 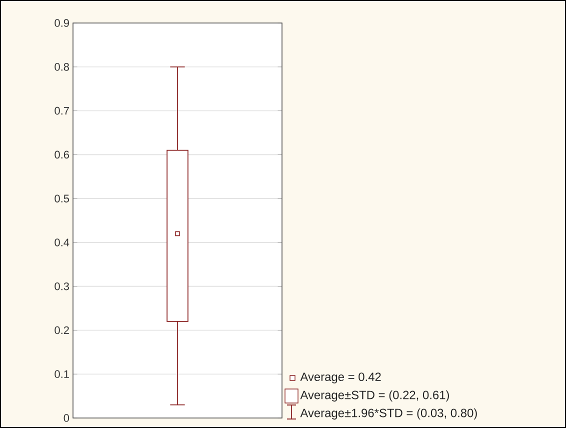 What do you see at coordinates (61, 286) in the screenshot?
I see `y-tick-label: 0.3` at bounding box center [61, 286].